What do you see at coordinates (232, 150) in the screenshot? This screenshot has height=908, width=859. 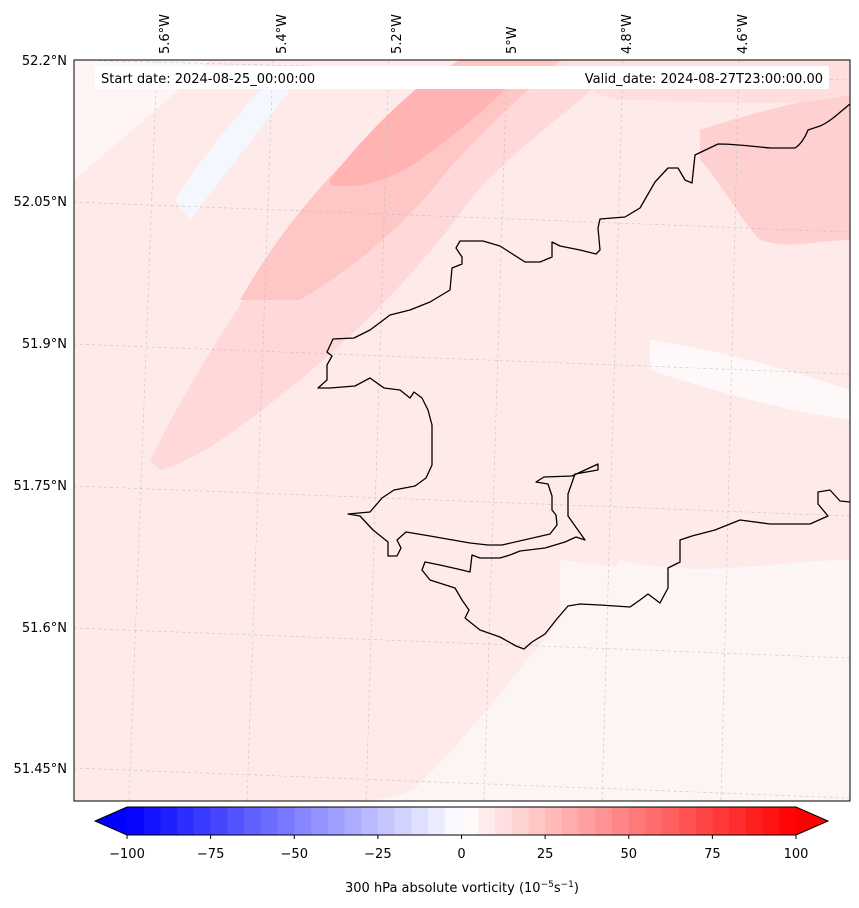 I see `vorticity-band-negative` at bounding box center [232, 150].